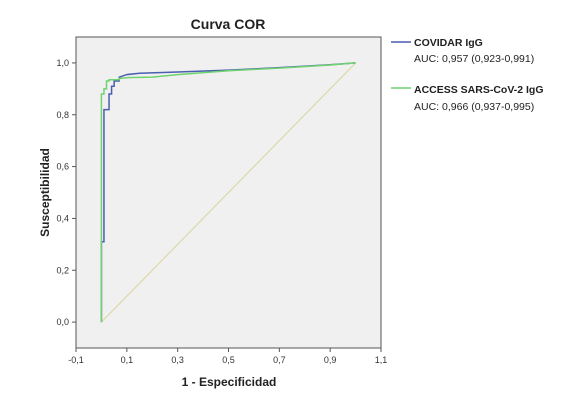 The width and height of the screenshot is (566, 416). What do you see at coordinates (62, 63) in the screenshot?
I see `y-tick-label: 1,0` at bounding box center [62, 63].